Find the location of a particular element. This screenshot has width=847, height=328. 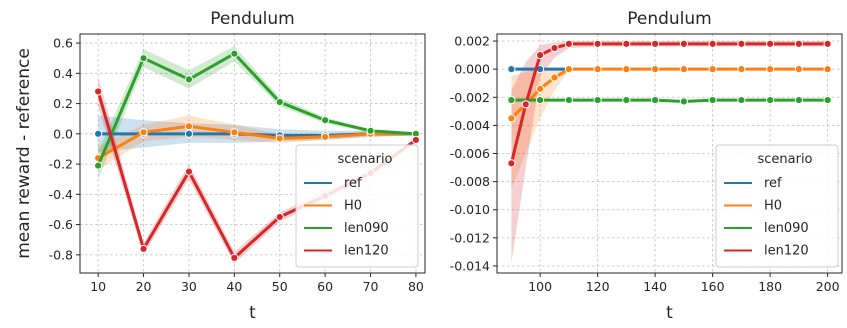

x-tick-label: 10 is located at coordinates (98, 286).